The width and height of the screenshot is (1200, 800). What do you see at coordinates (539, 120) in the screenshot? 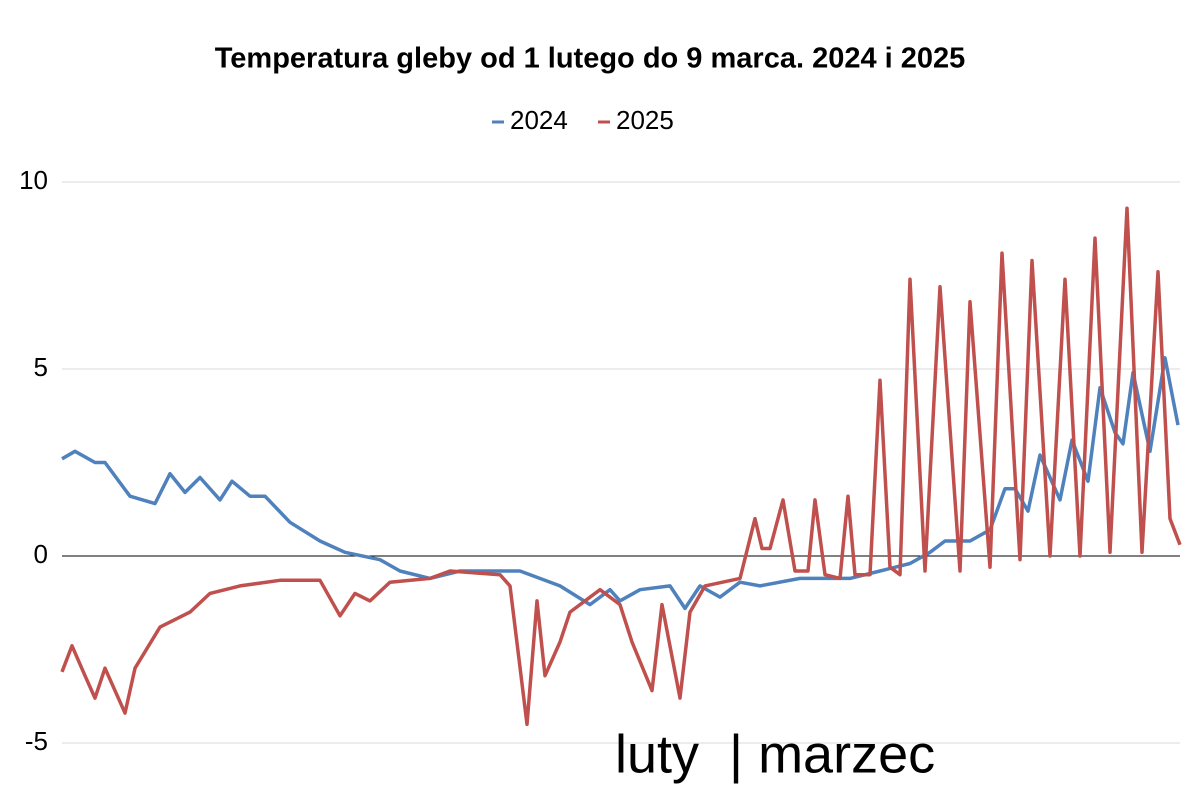
I see `legend-label: 2024` at bounding box center [539, 120].